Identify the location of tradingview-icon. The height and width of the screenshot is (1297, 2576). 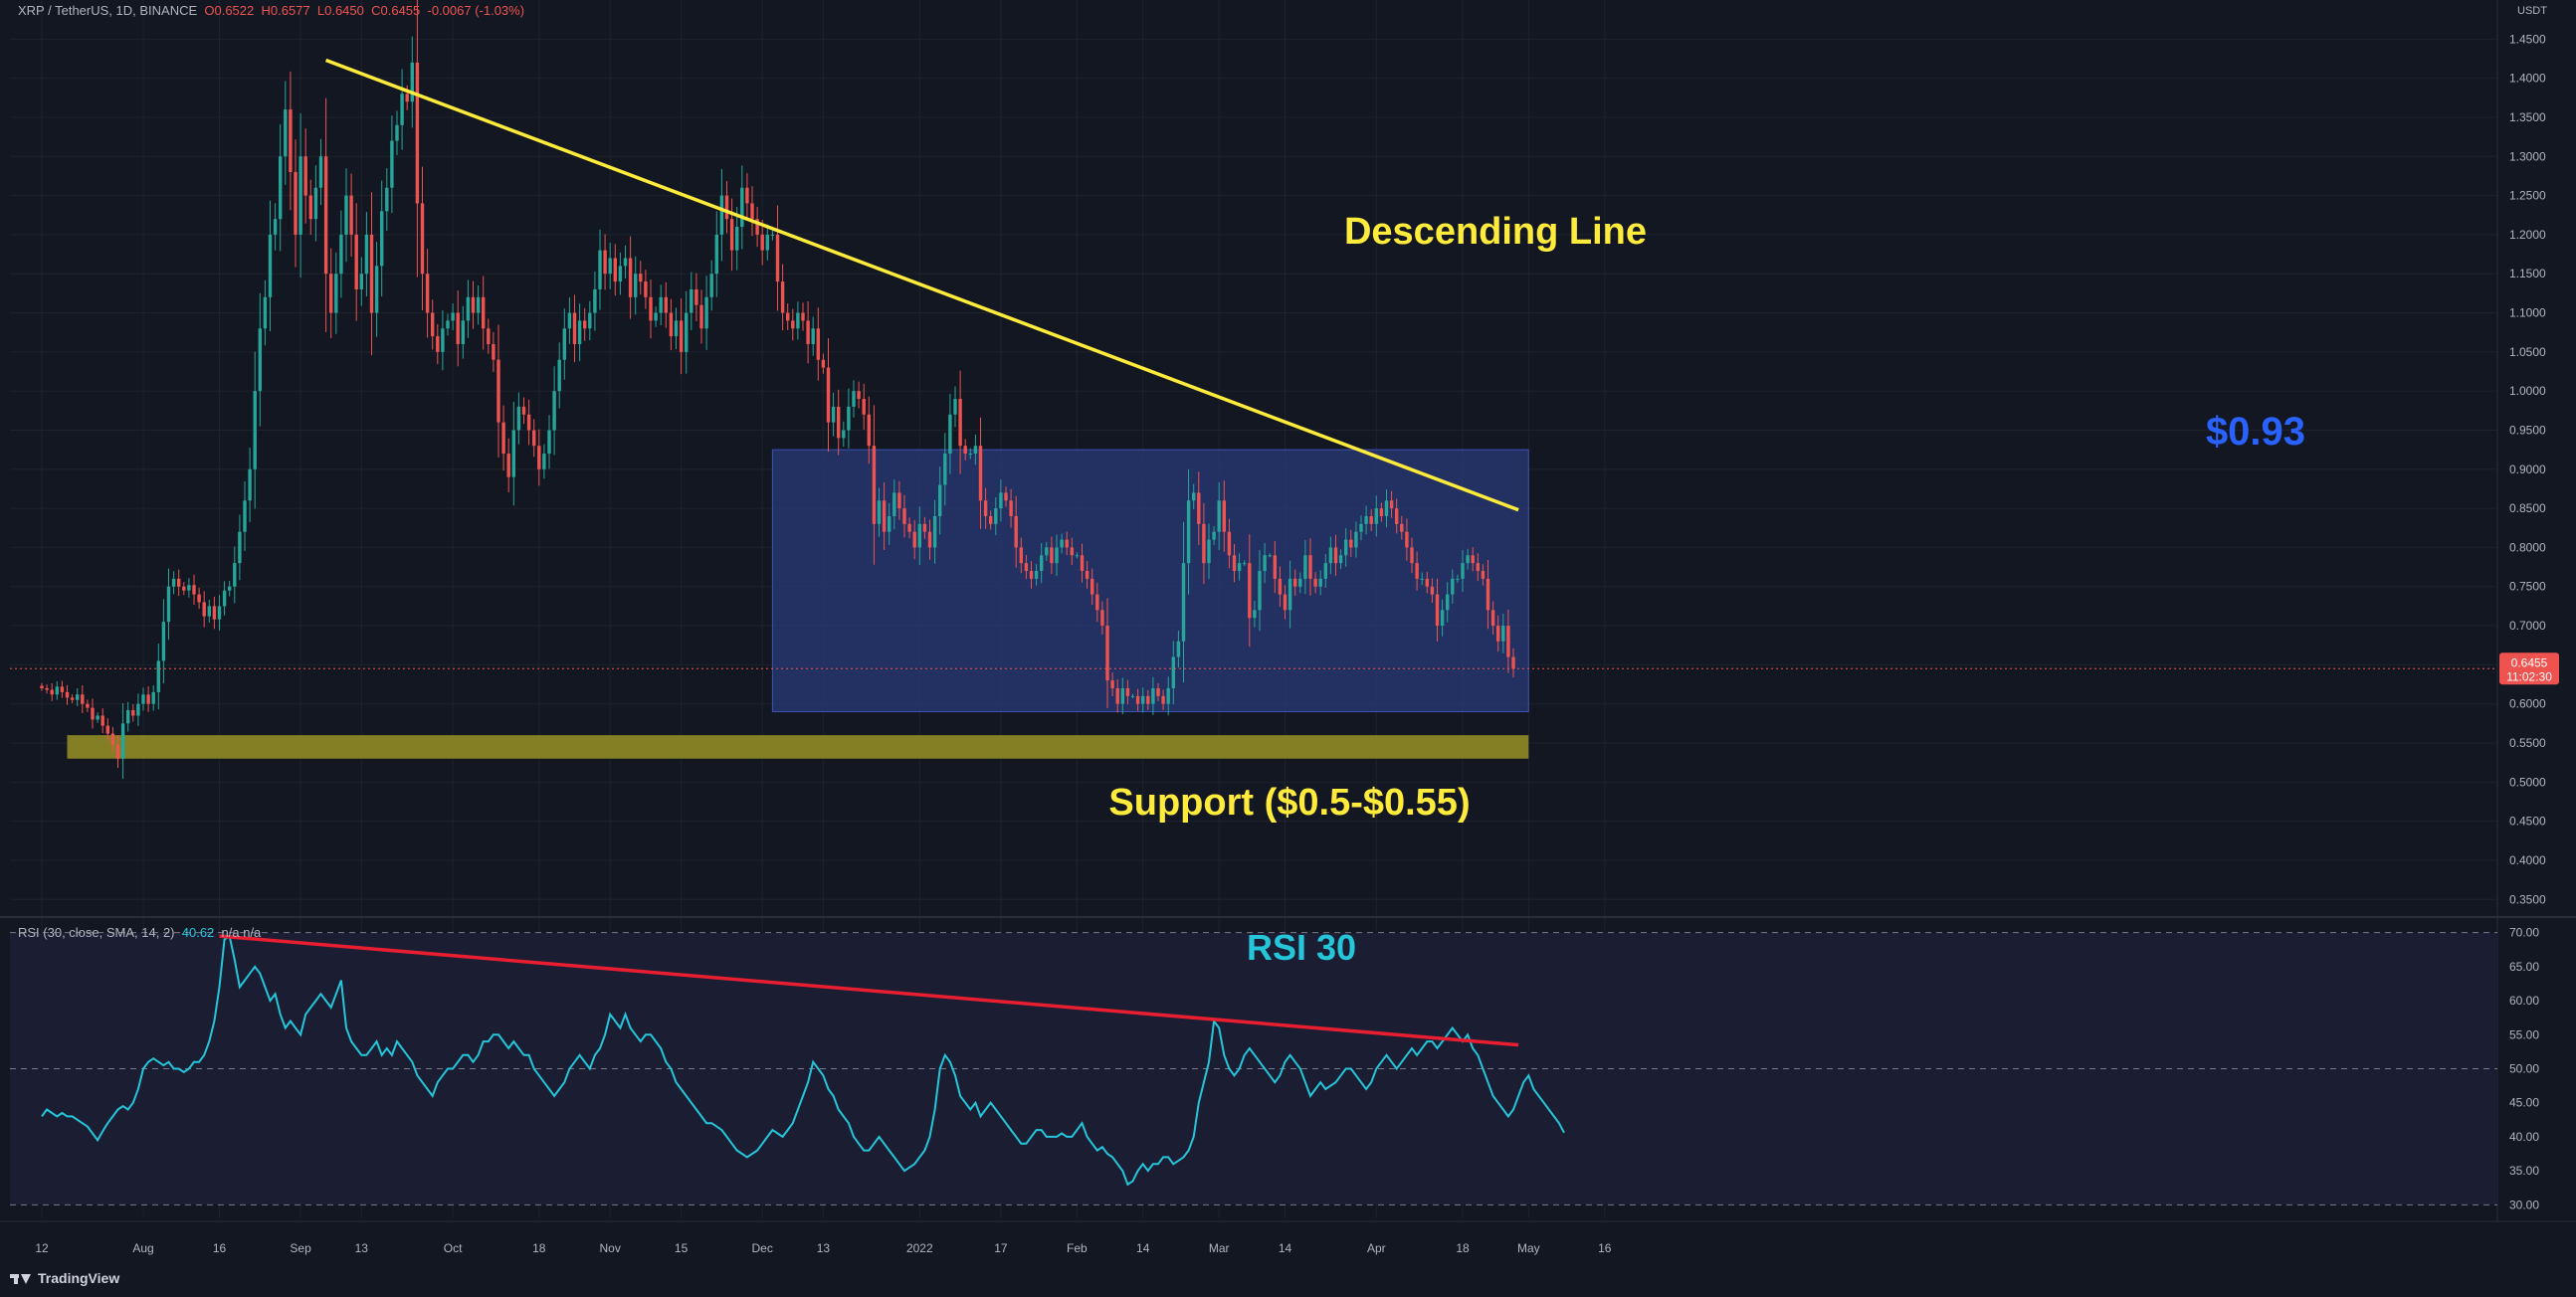
(21, 1278).